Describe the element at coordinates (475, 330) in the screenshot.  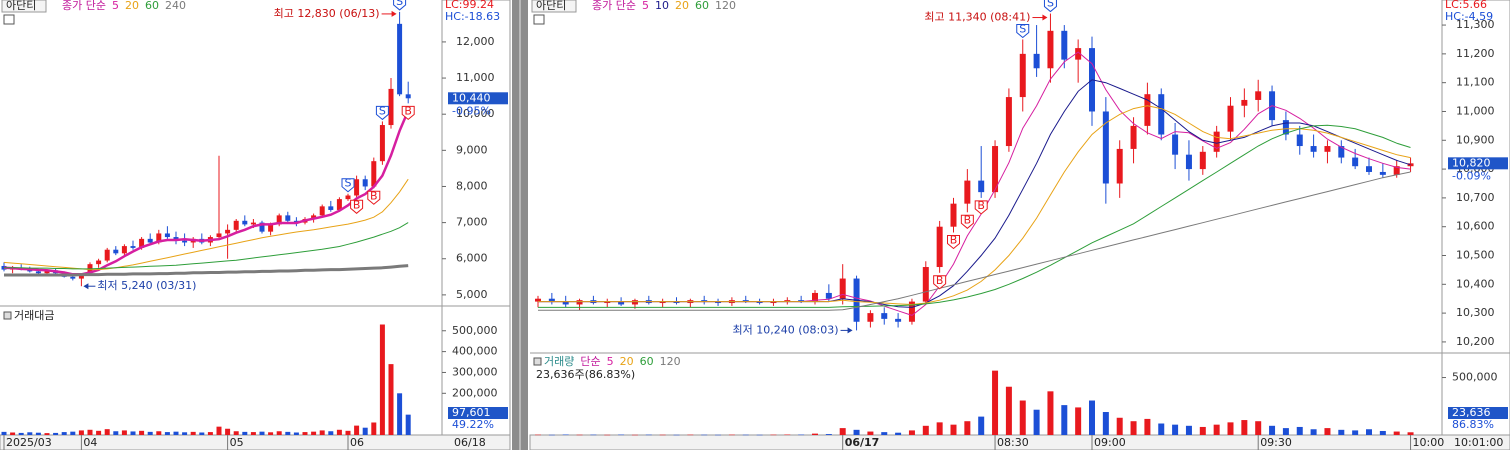
I see `volume-tick-label: 500,000` at that location.